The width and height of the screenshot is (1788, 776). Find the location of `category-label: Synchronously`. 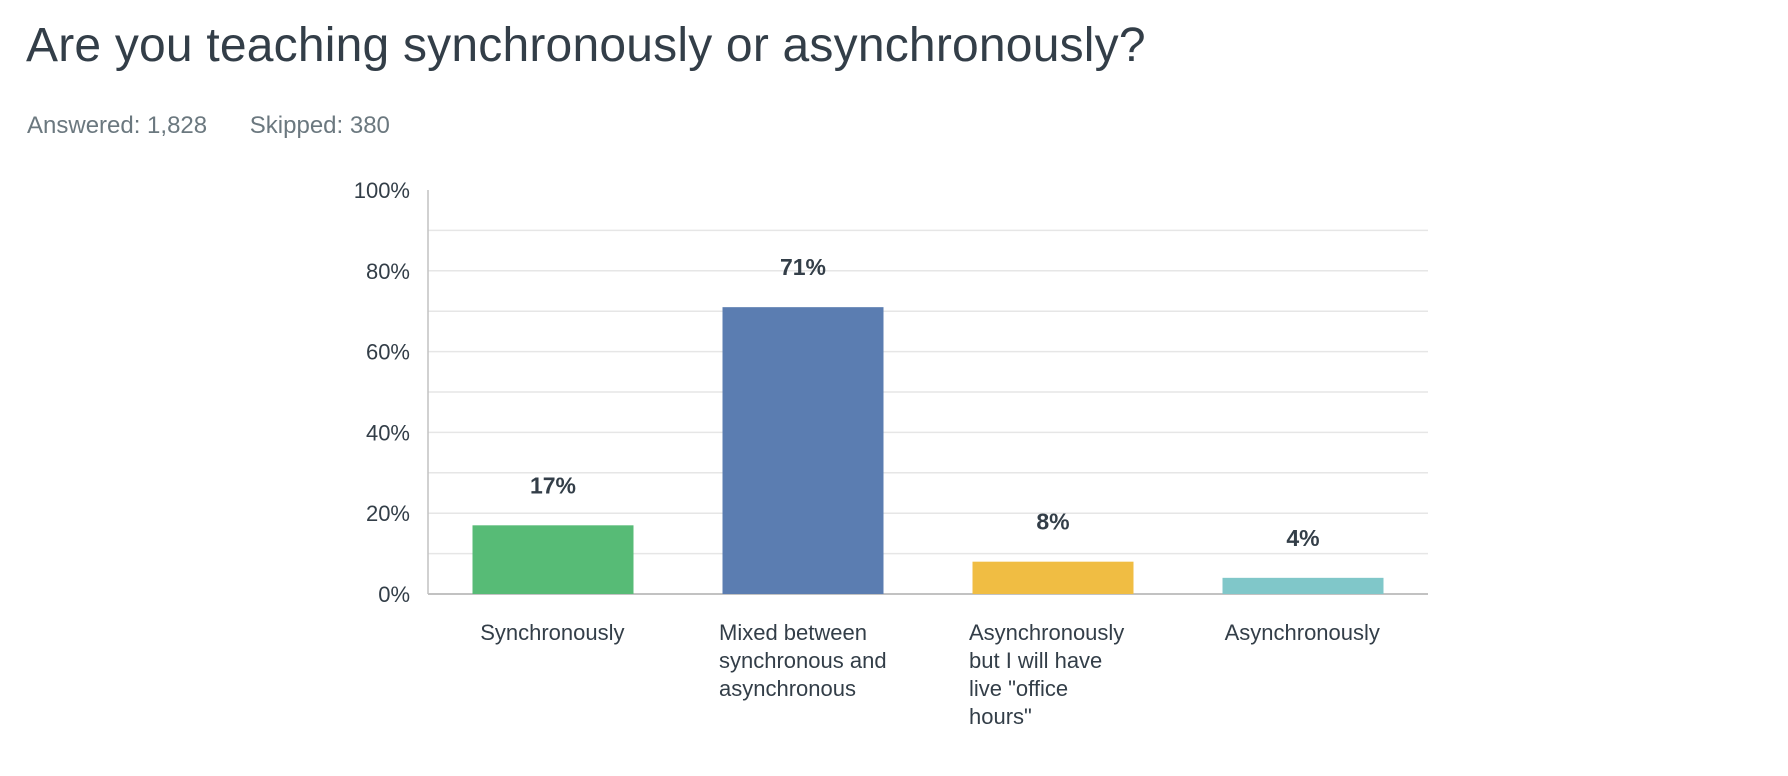

category-label: Synchronously is located at coordinates (552, 632).